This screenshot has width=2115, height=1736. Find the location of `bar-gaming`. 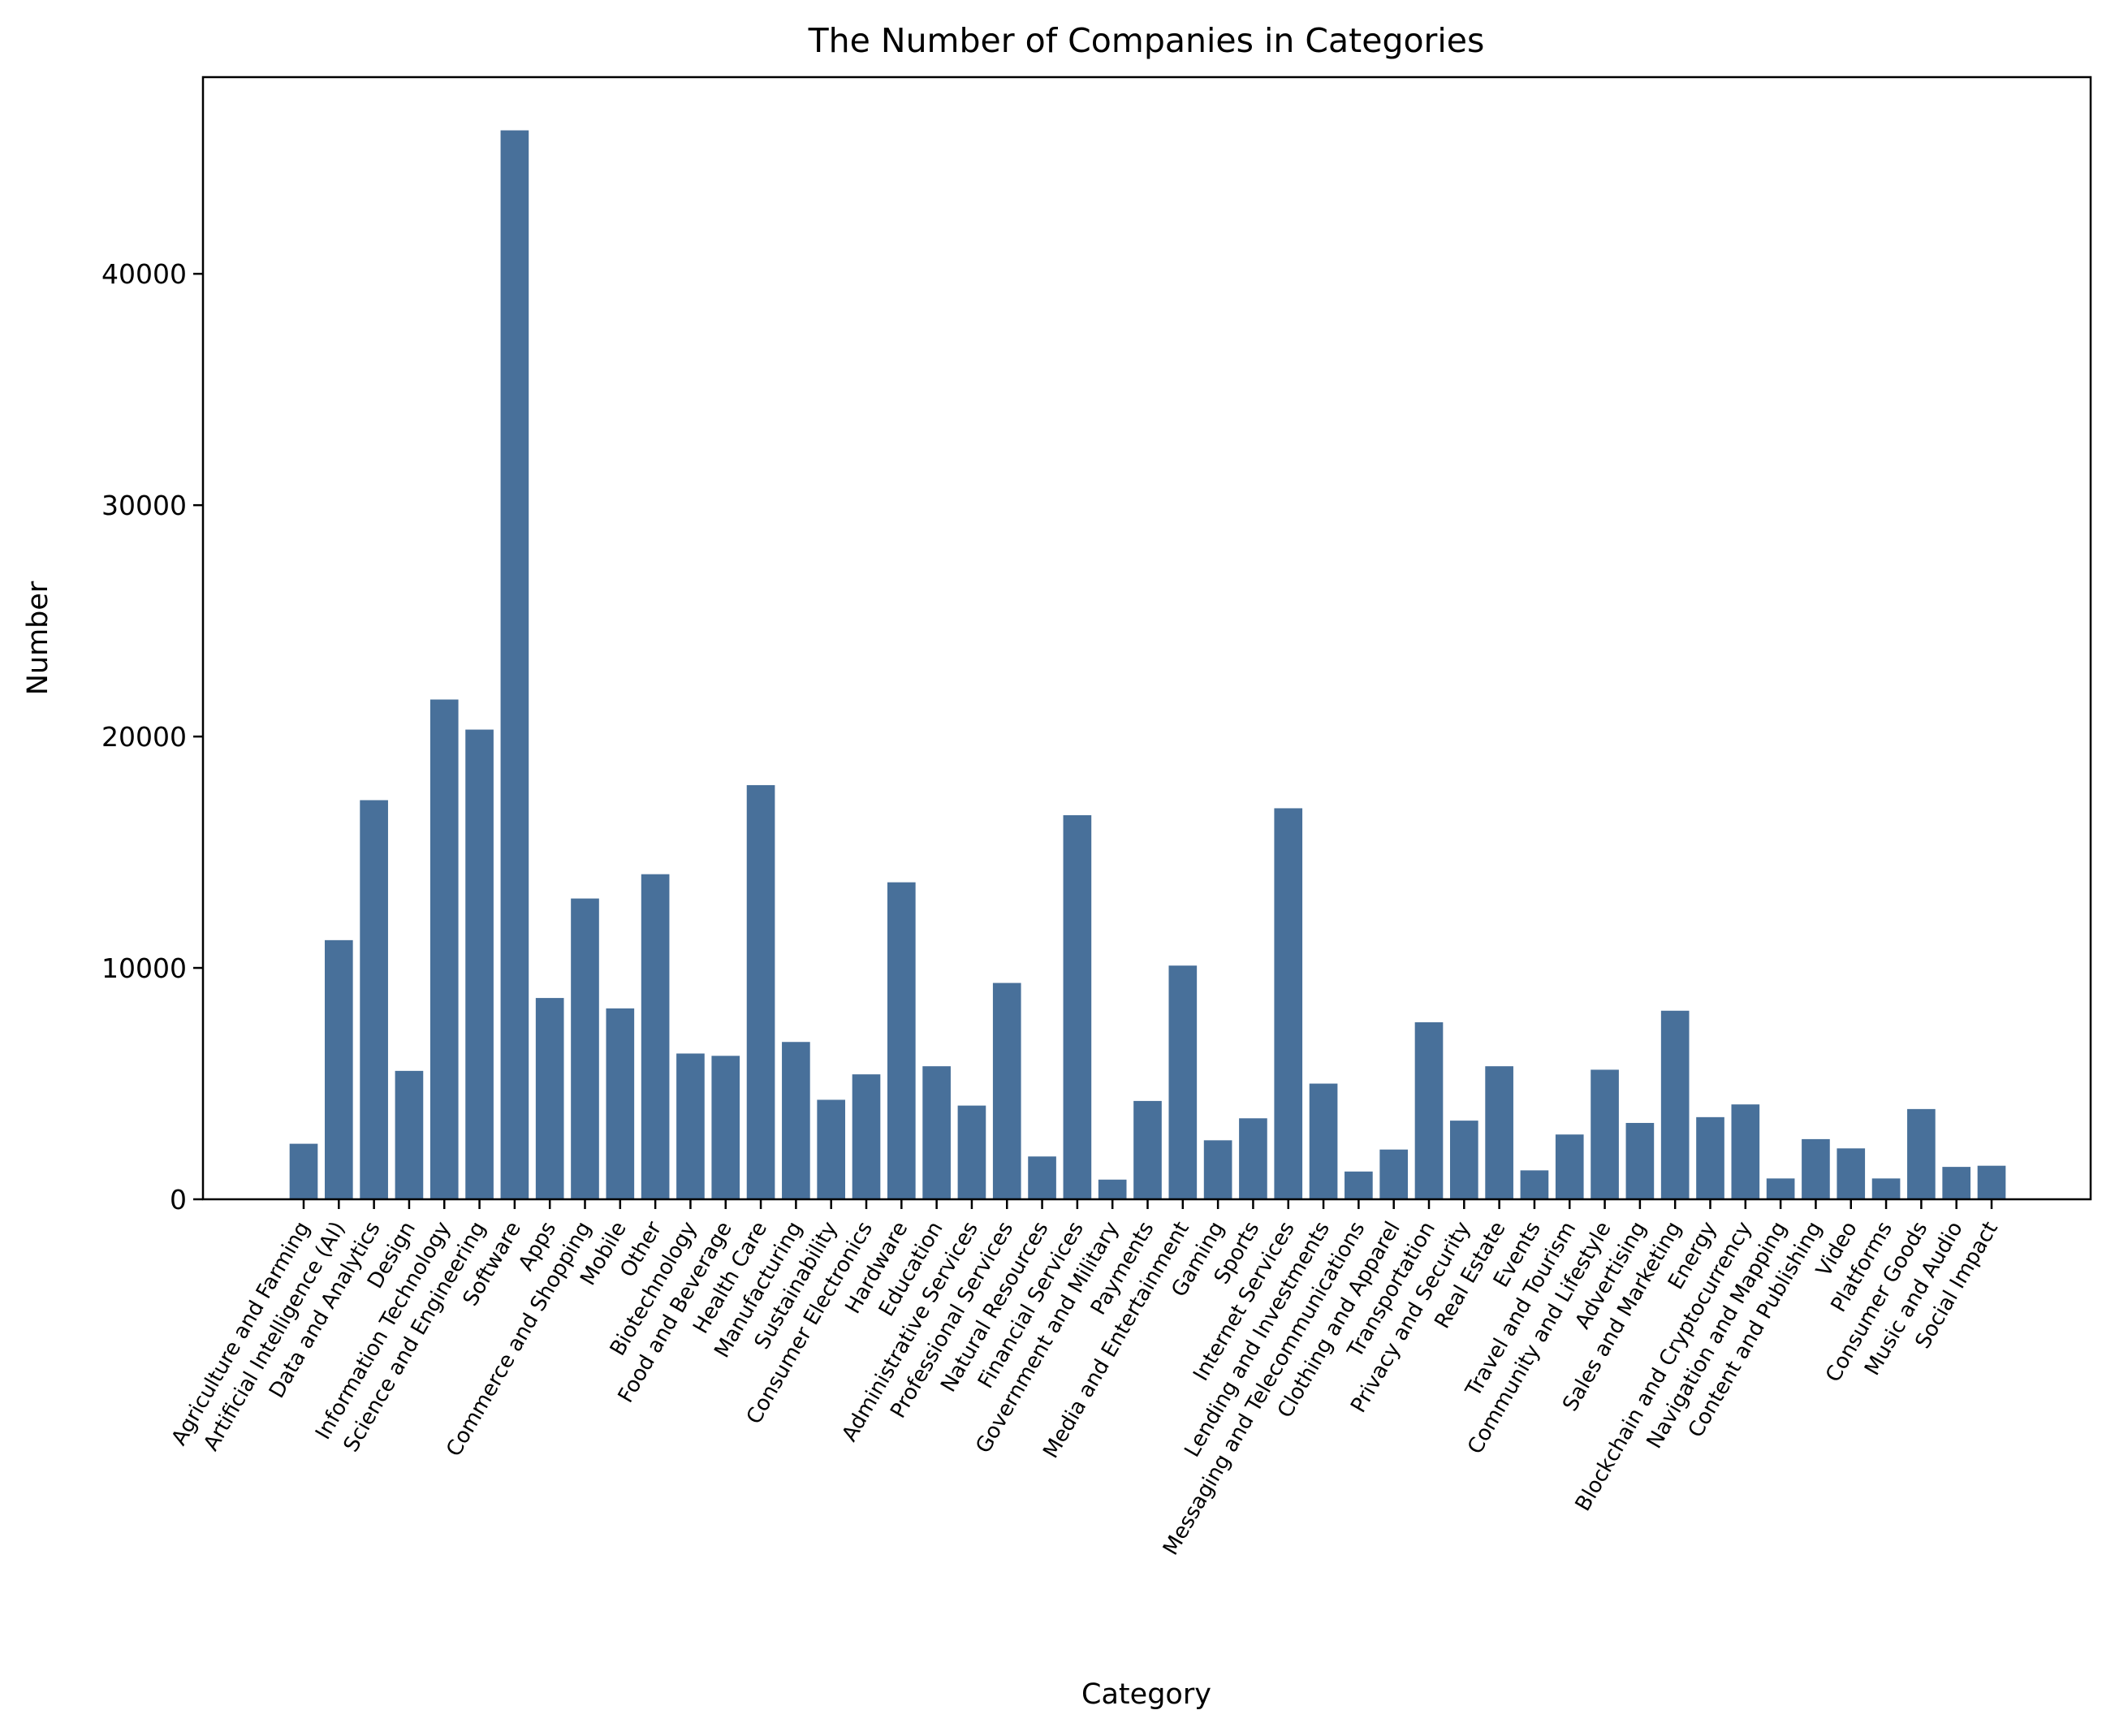

bar-gaming is located at coordinates (1217, 1169).